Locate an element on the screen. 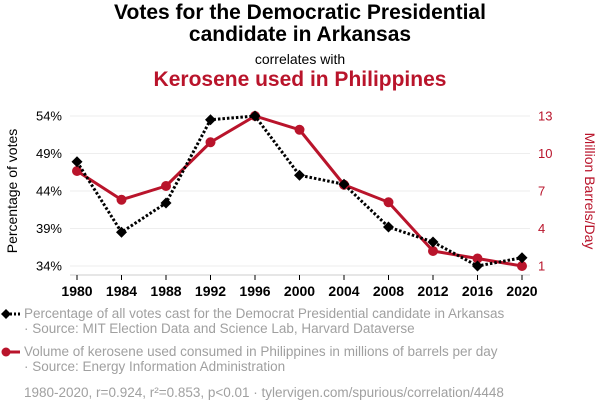  y-tick-label-left: 44% is located at coordinates (49, 191).